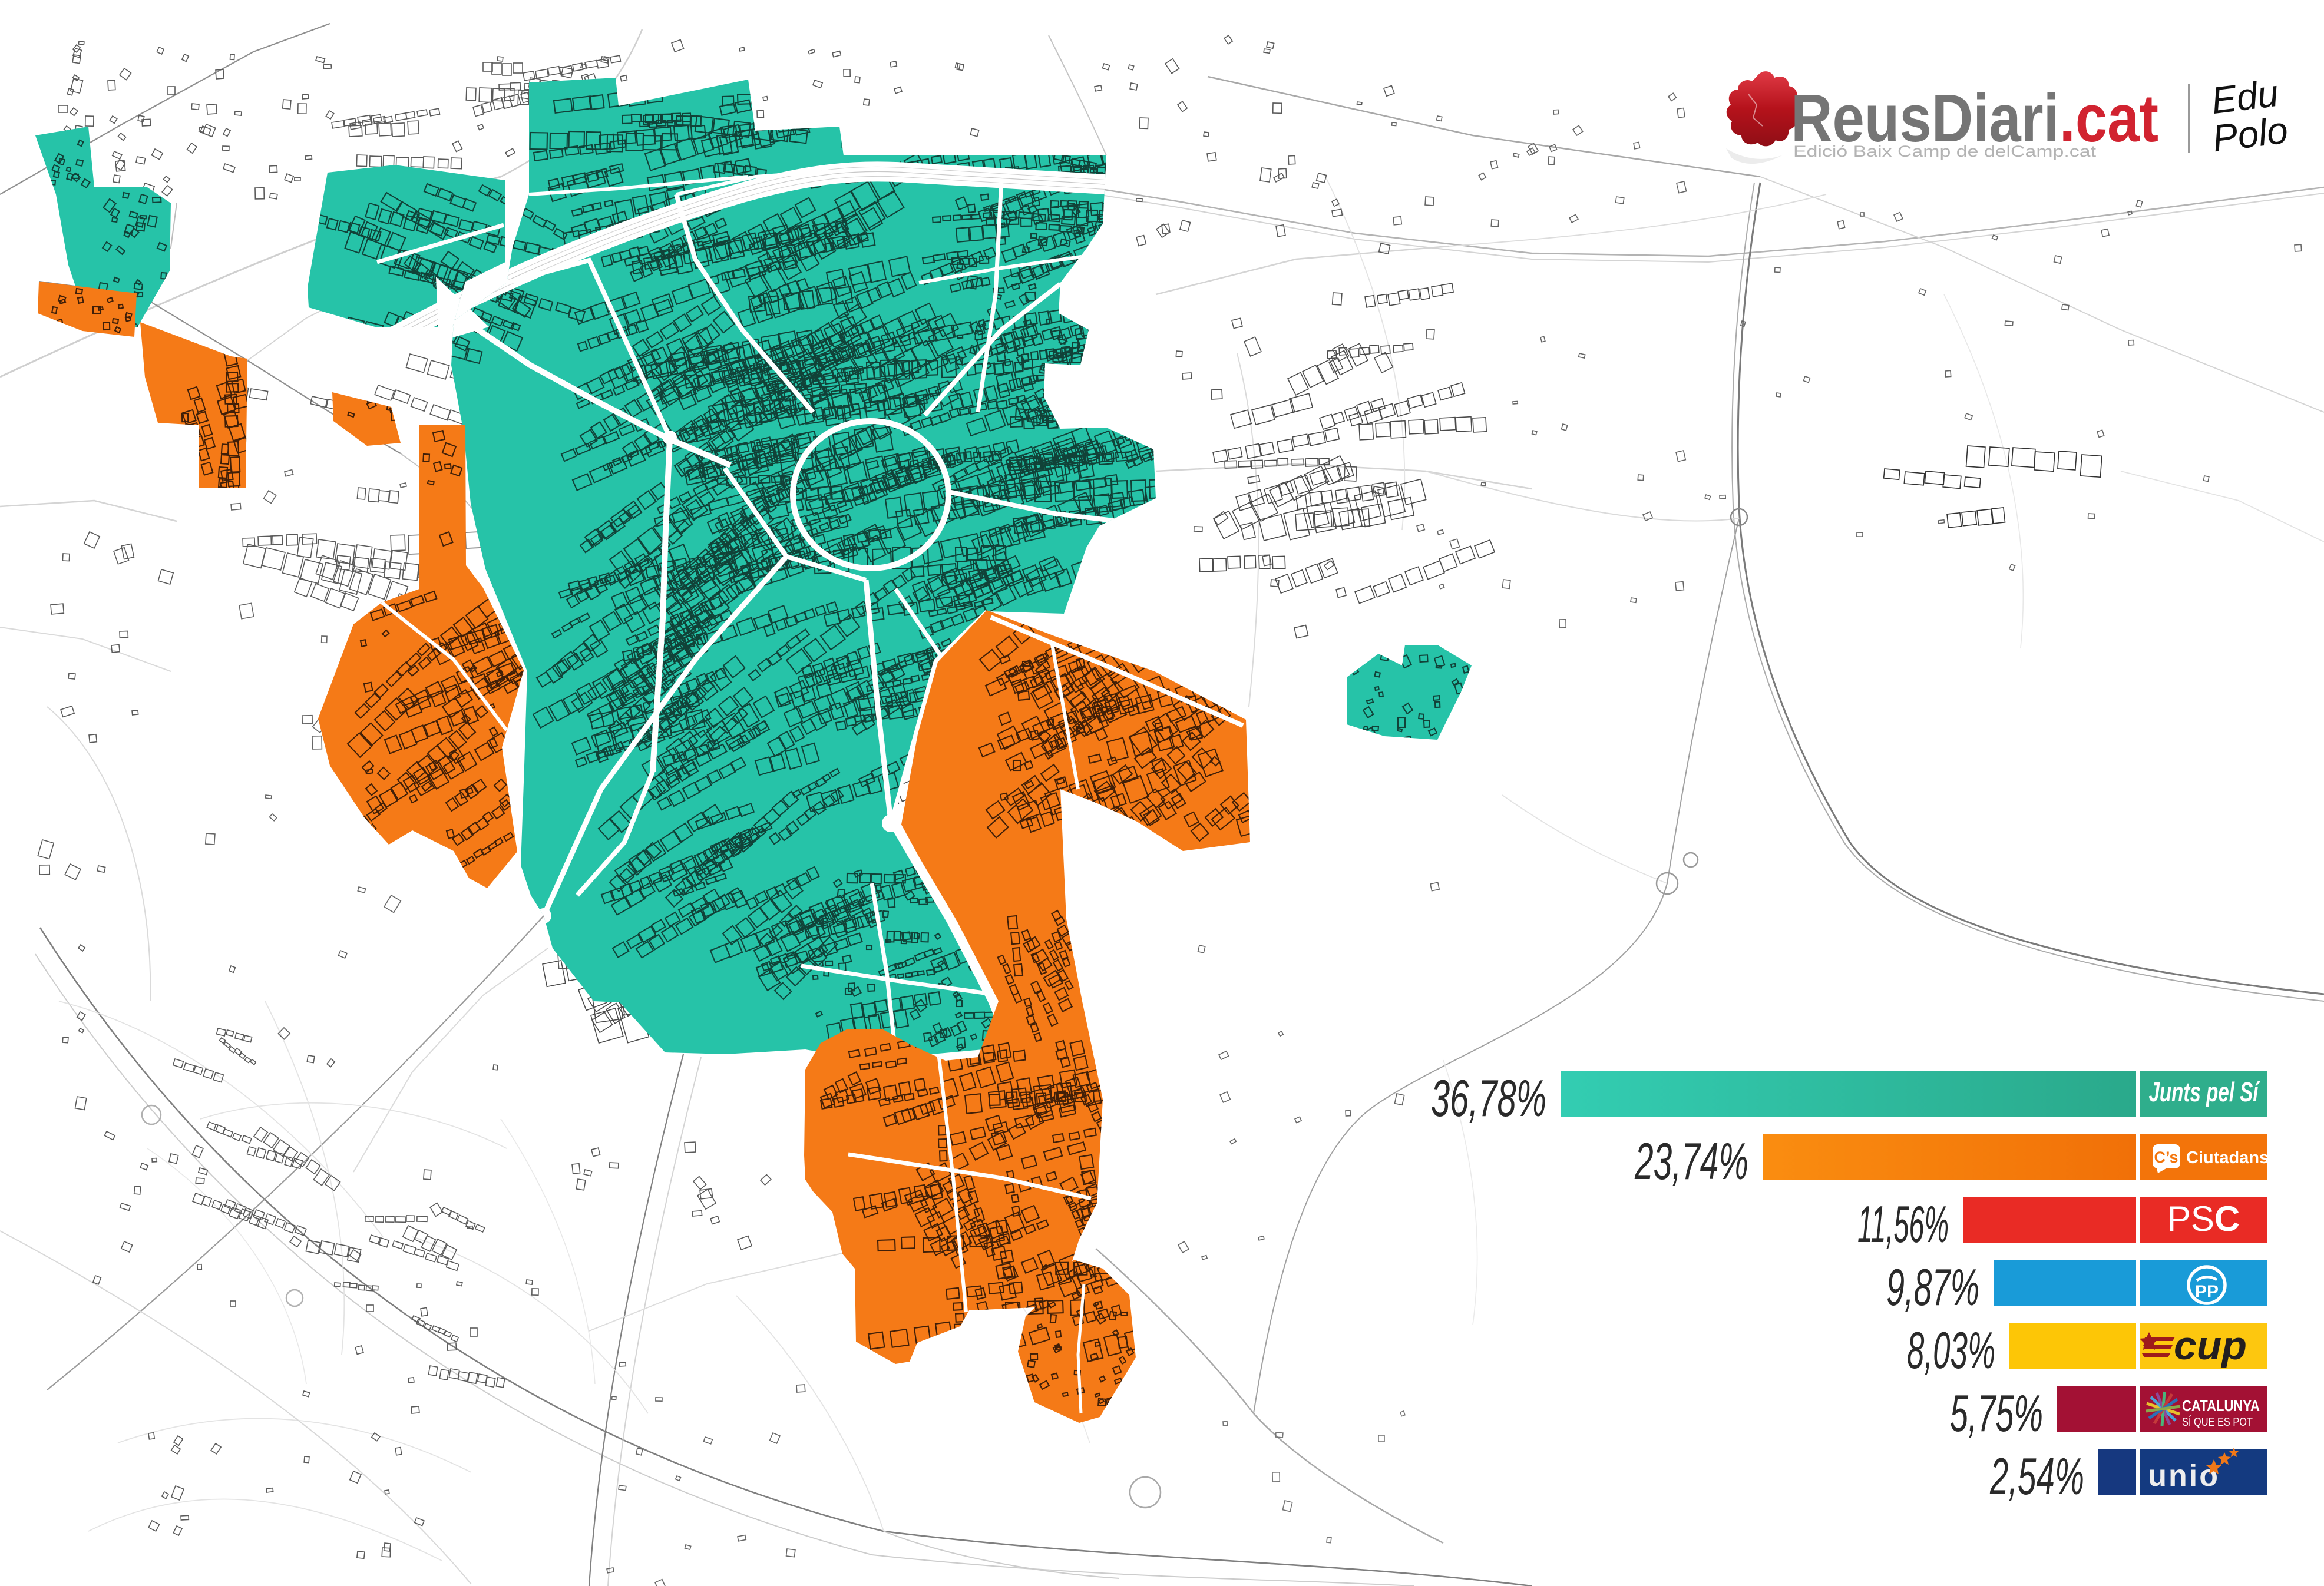  I want to click on svg-text: cup, so click(2210, 1345).